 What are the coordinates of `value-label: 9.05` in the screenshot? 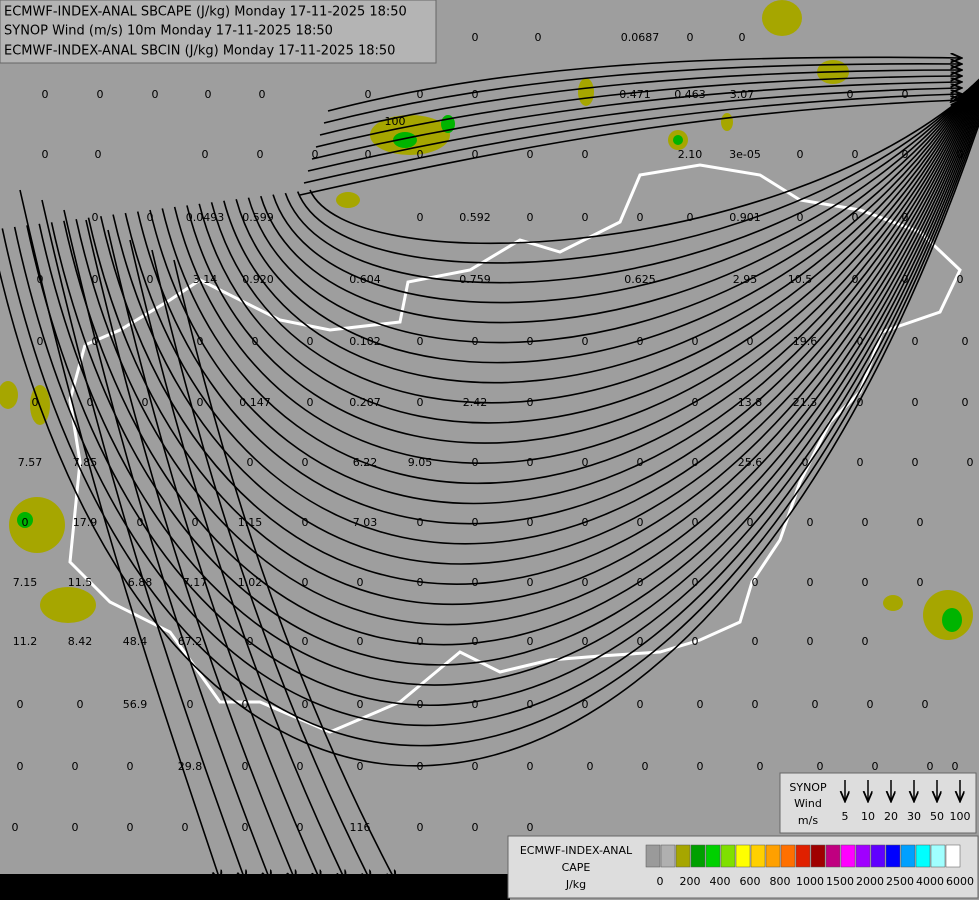 It's located at (420, 462).